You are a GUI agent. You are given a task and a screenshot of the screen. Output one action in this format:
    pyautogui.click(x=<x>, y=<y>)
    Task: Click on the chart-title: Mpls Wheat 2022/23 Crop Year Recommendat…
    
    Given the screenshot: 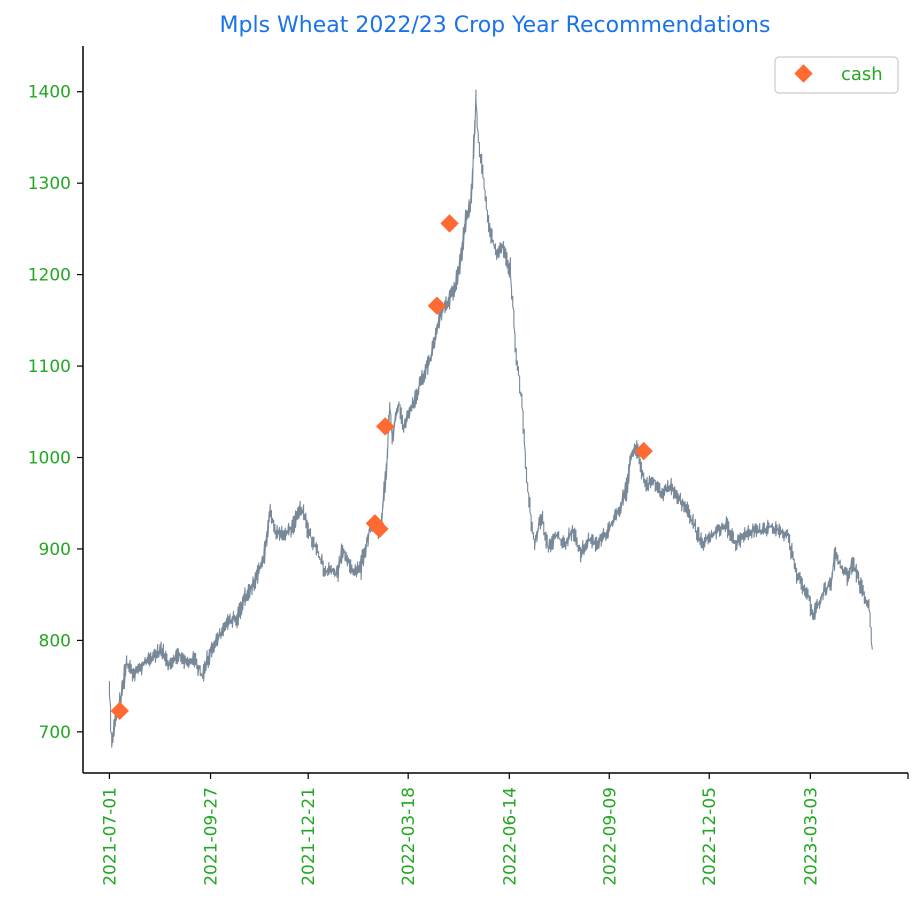 What is the action you would take?
    pyautogui.click(x=495, y=25)
    